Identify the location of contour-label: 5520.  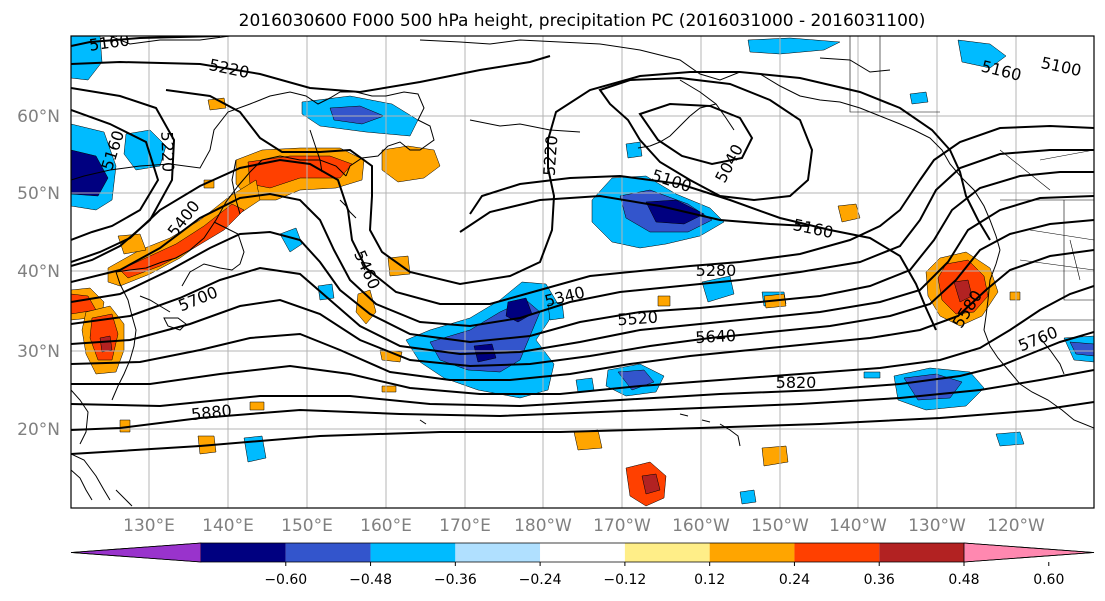
(638, 319).